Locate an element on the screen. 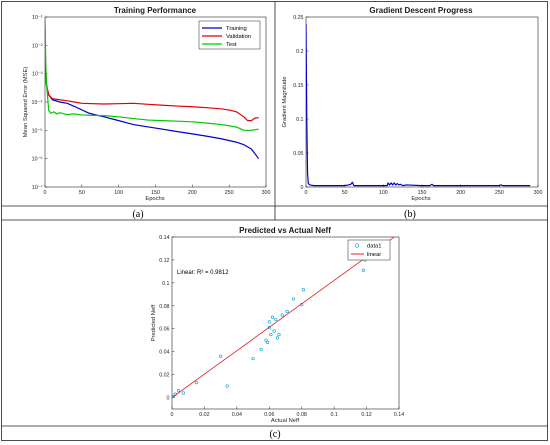 The height and width of the screenshot is (445, 550). y-tick-label: 0.12 is located at coordinates (164, 261).